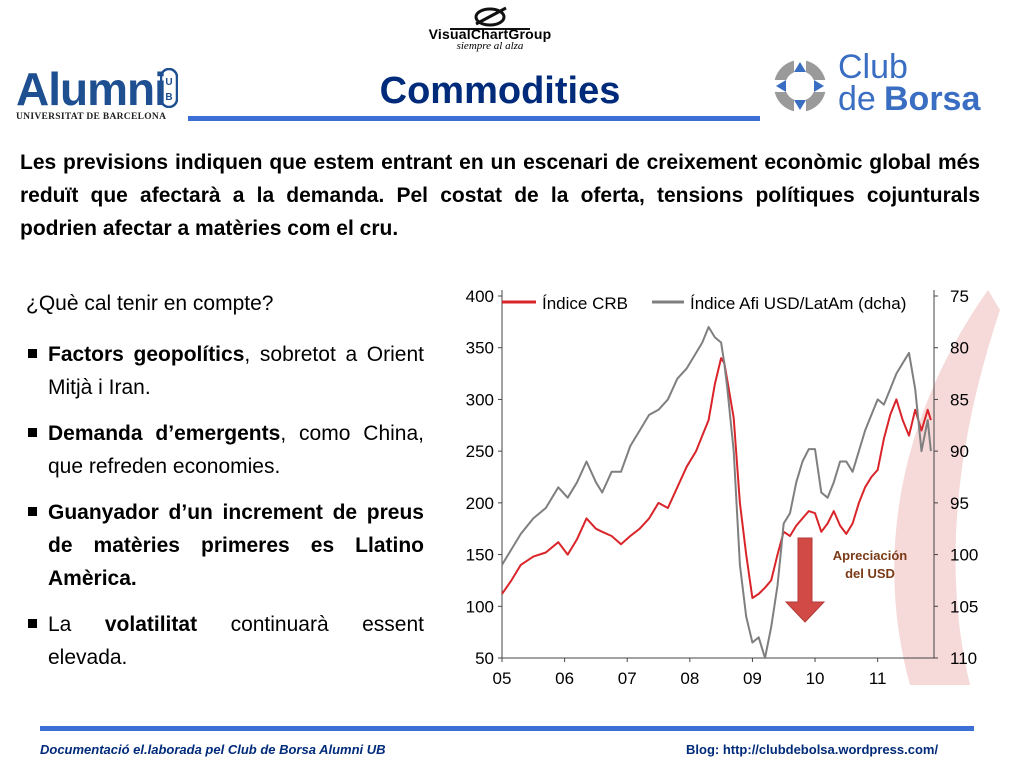  Describe the element at coordinates (151, 624) in the screenshot. I see `bullet-bold-text: volatilitat` at that location.